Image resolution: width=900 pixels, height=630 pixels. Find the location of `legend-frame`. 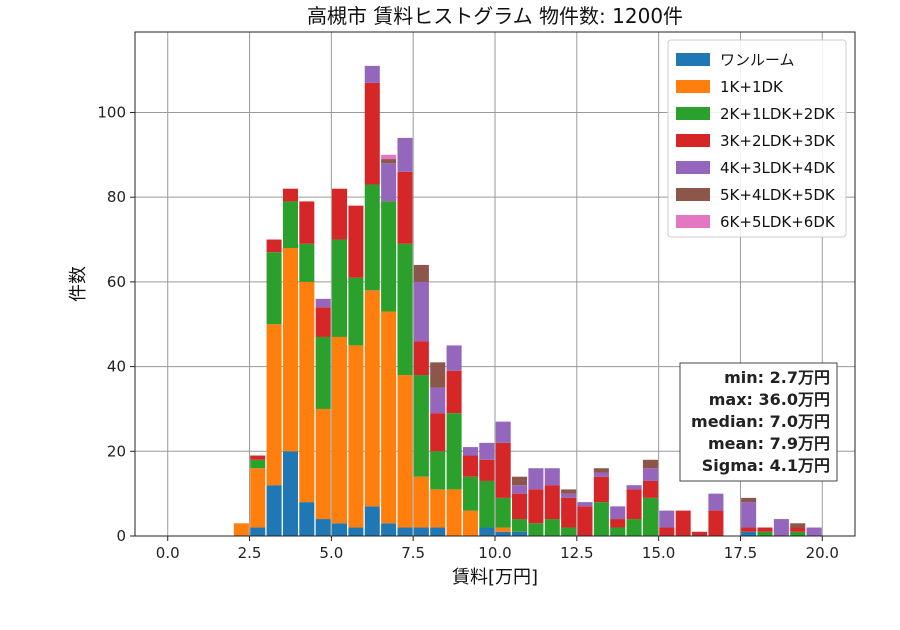

legend-frame is located at coordinates (757, 138).